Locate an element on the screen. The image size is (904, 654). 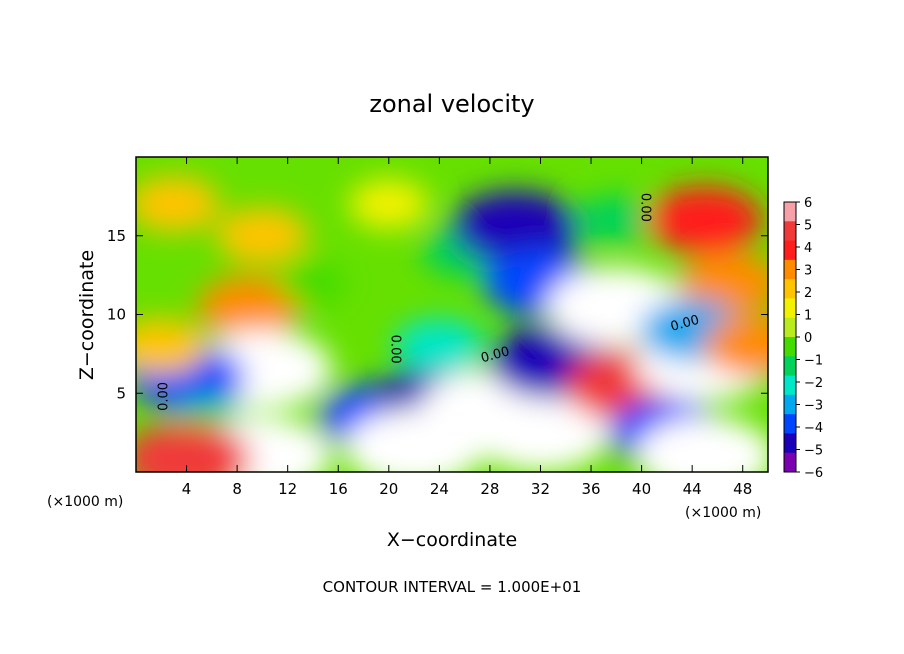
chart-title: zonal velocity is located at coordinates (451, 104).